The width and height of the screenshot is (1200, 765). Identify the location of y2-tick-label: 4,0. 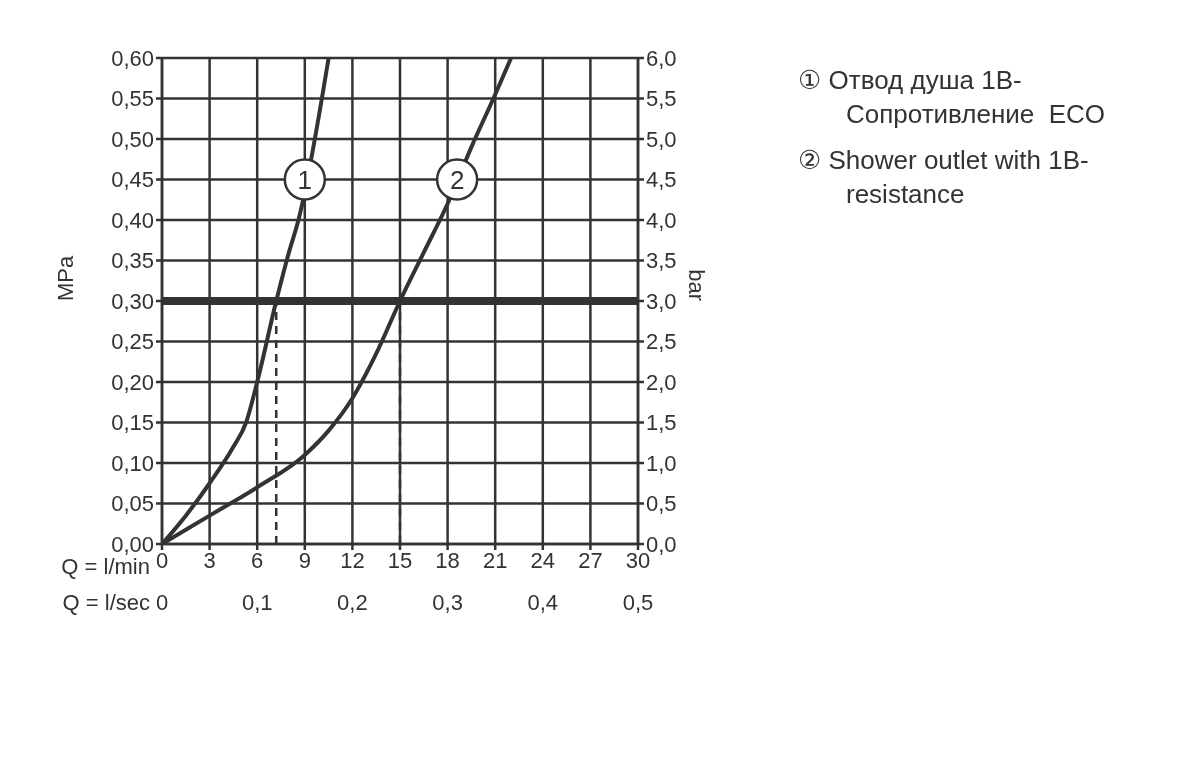
(661, 220).